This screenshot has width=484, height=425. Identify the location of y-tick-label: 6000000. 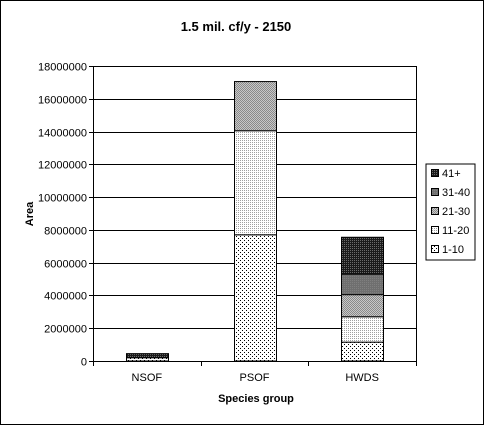
(65, 265).